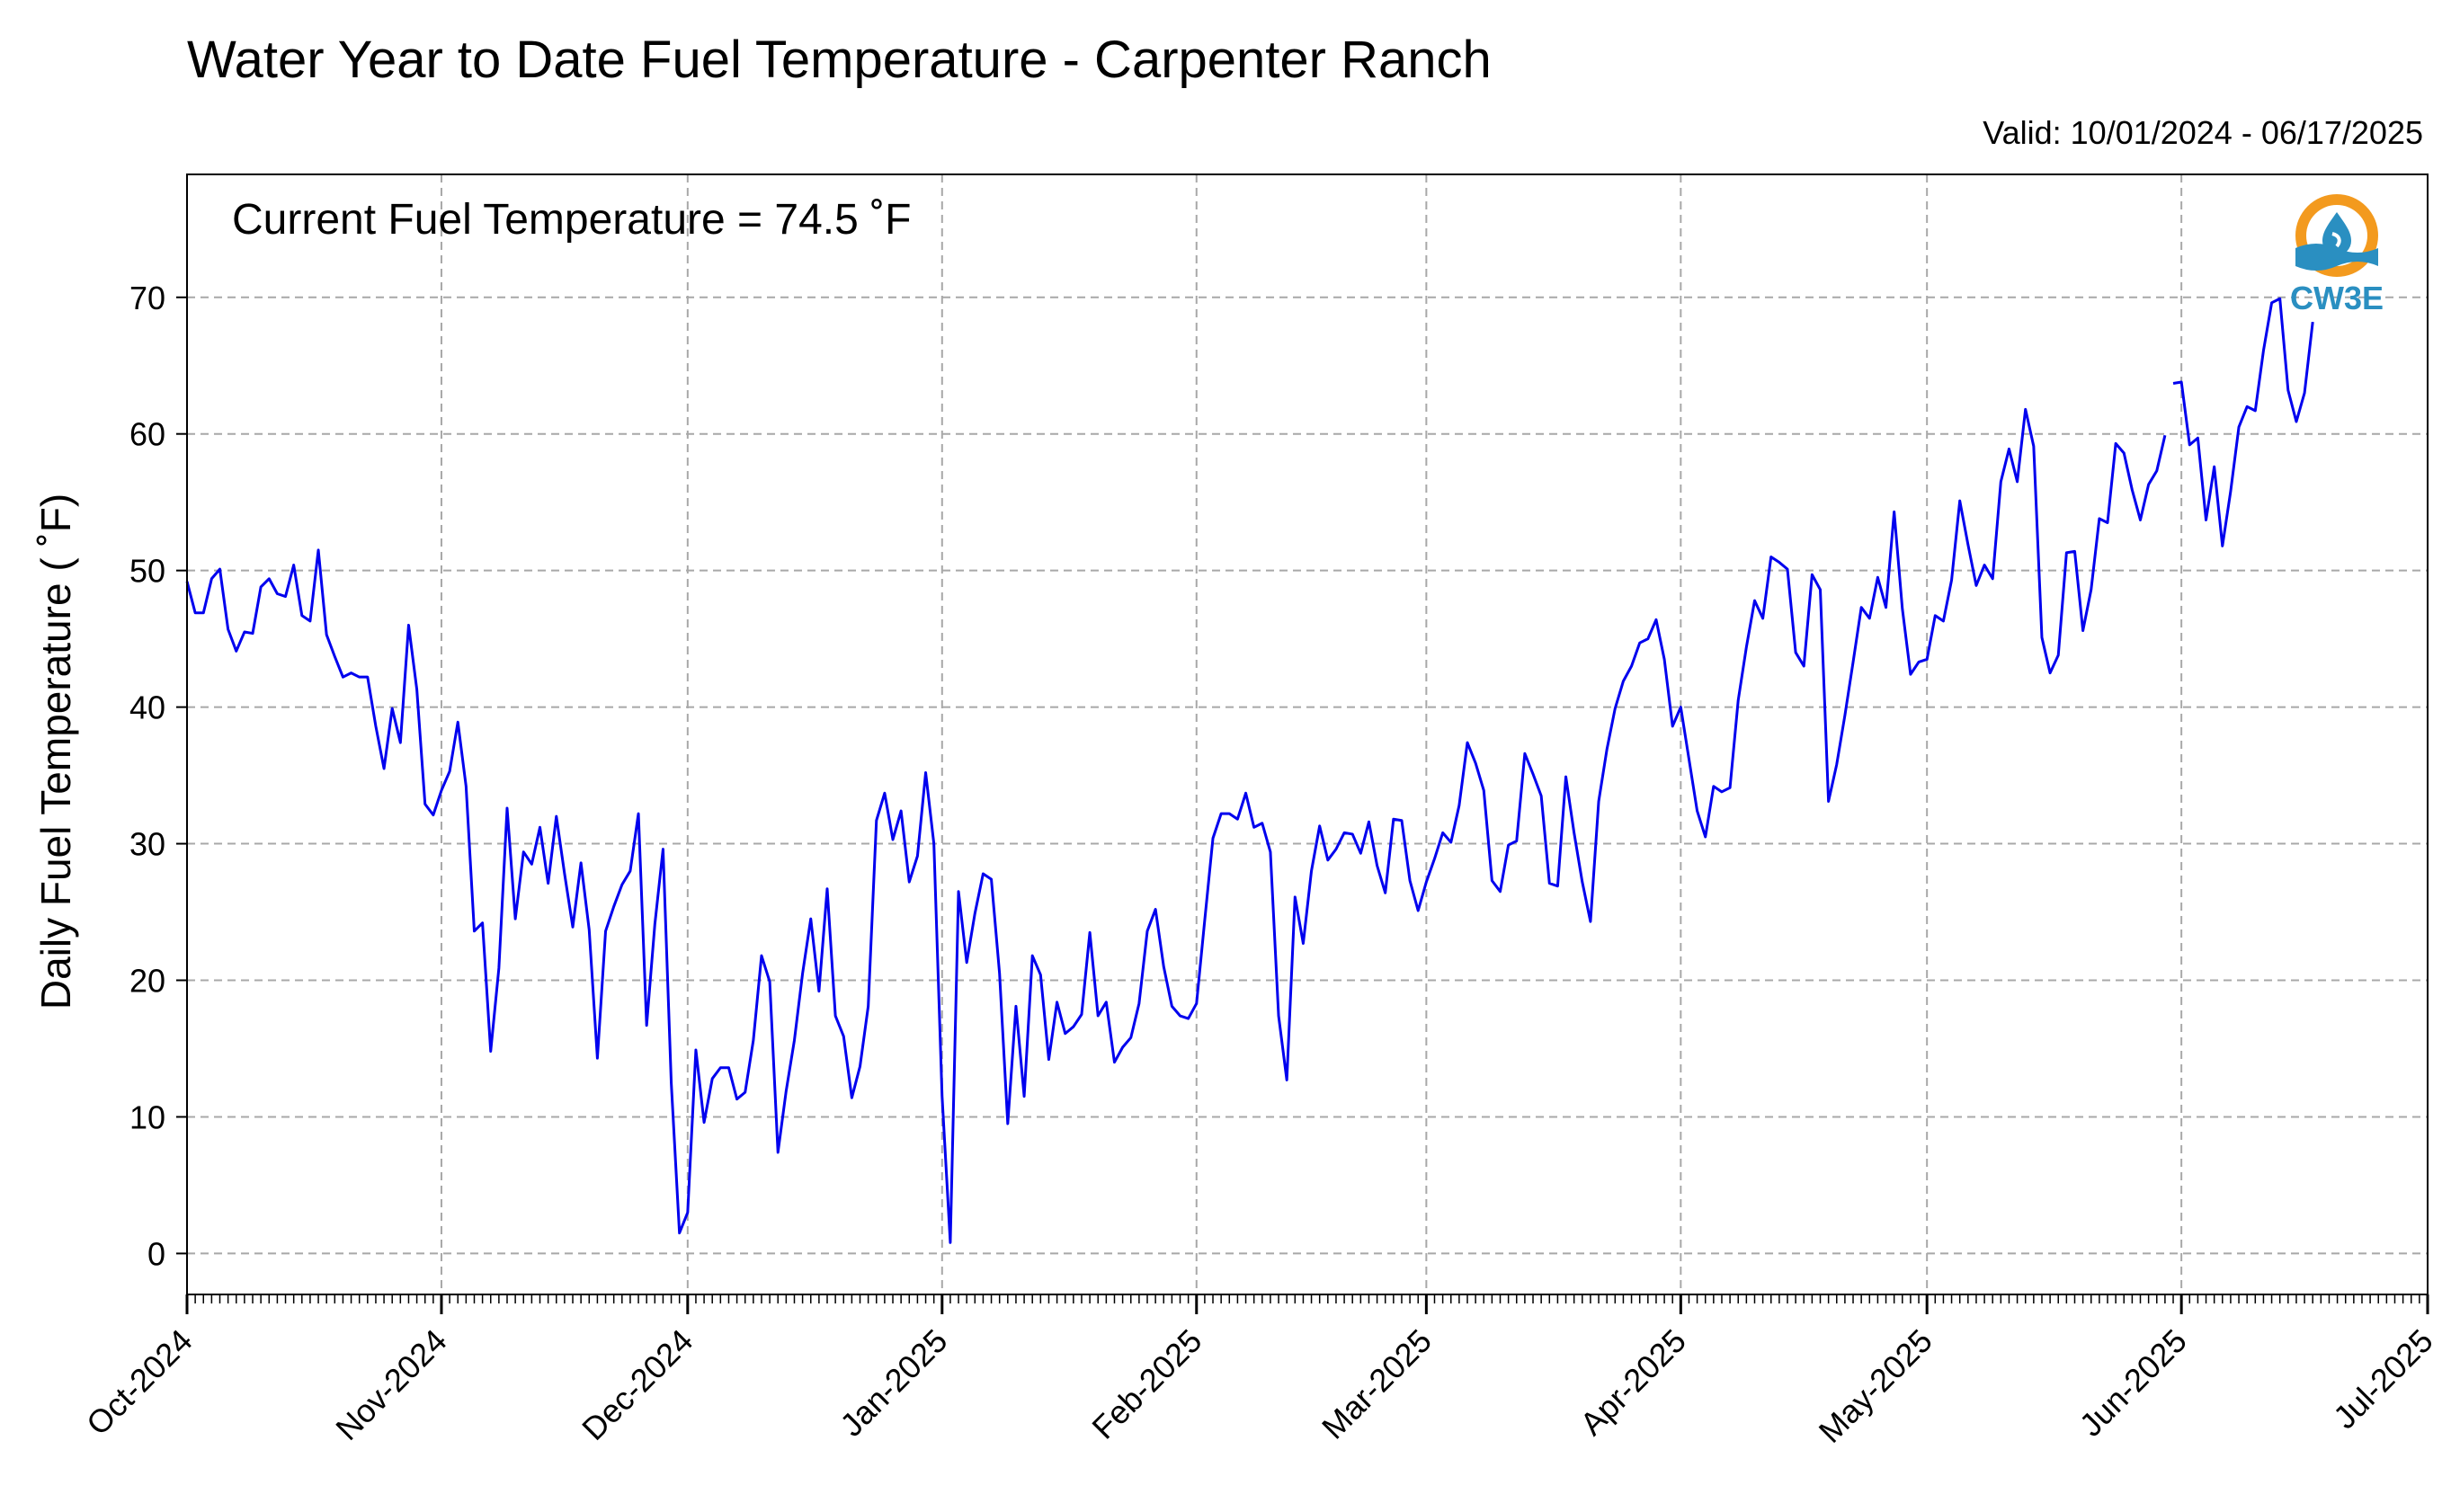 This screenshot has width=2451, height=1512. Describe the element at coordinates (158, 776) in the screenshot. I see `y-tick-labels: 0 10 20 30 40 50 60 70` at that location.